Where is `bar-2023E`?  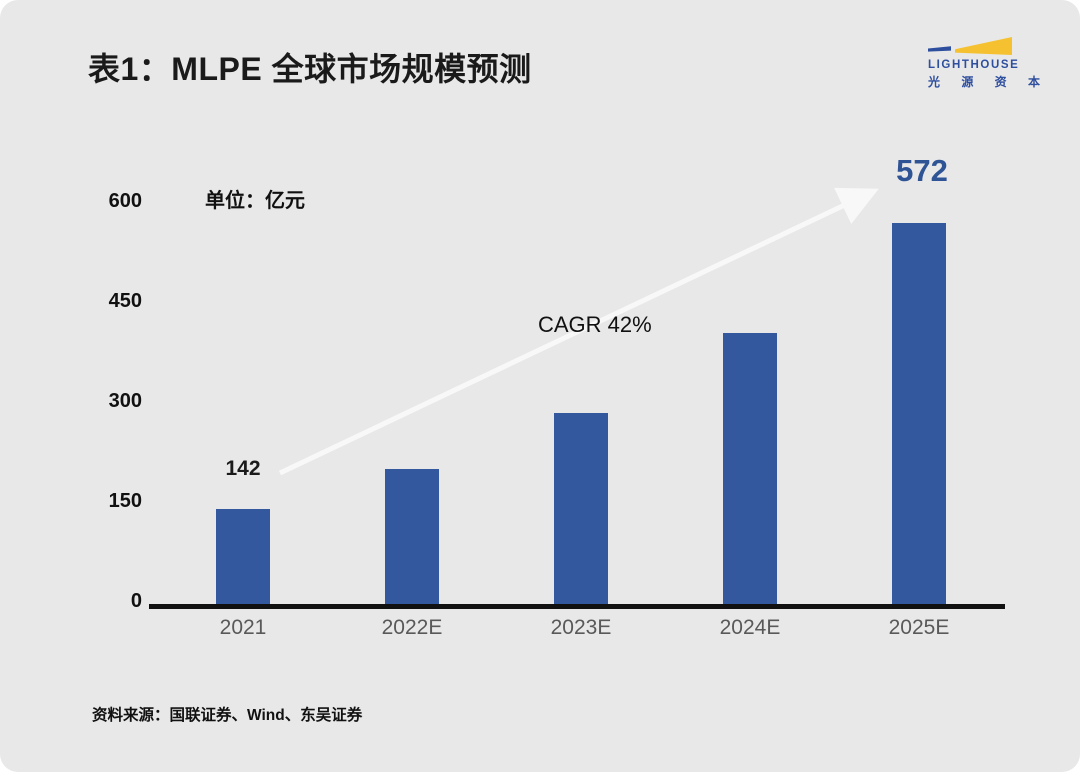
bar-2023E is located at coordinates (581, 508).